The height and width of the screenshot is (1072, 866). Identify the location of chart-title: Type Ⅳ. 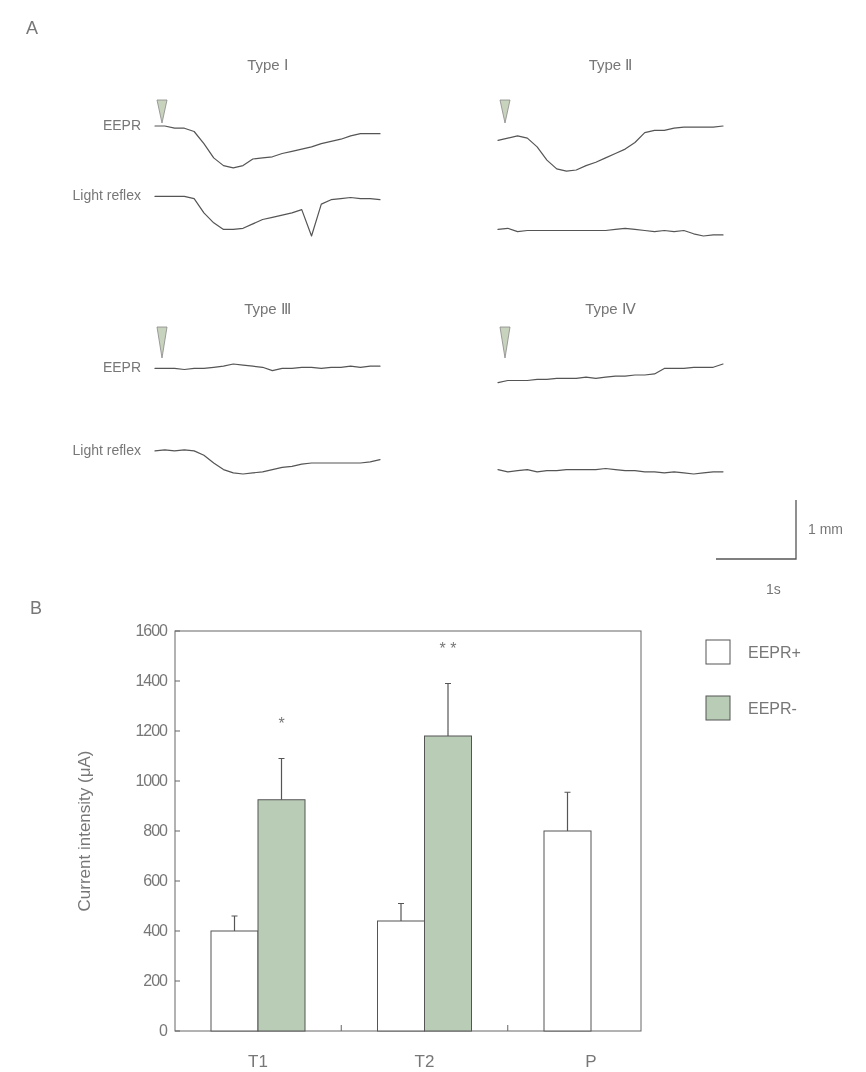
(610, 308).